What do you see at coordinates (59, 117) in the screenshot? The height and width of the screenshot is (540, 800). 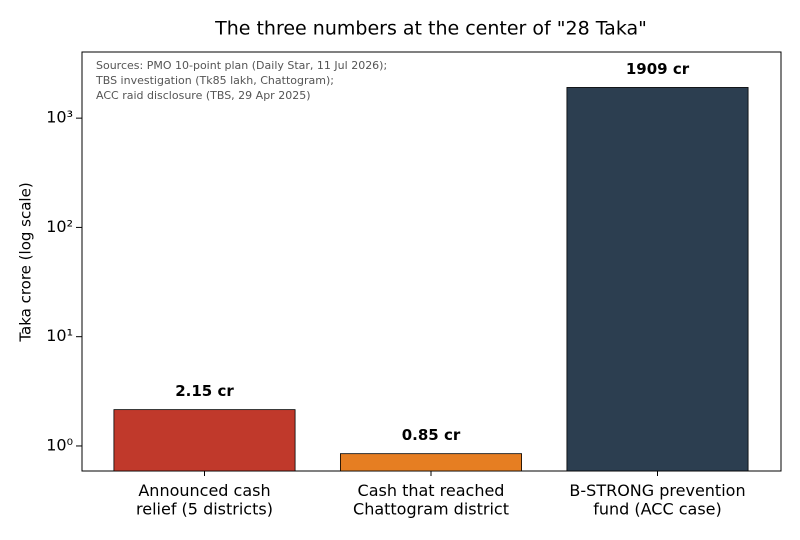 I see `y-tick-label: 10³` at bounding box center [59, 117].